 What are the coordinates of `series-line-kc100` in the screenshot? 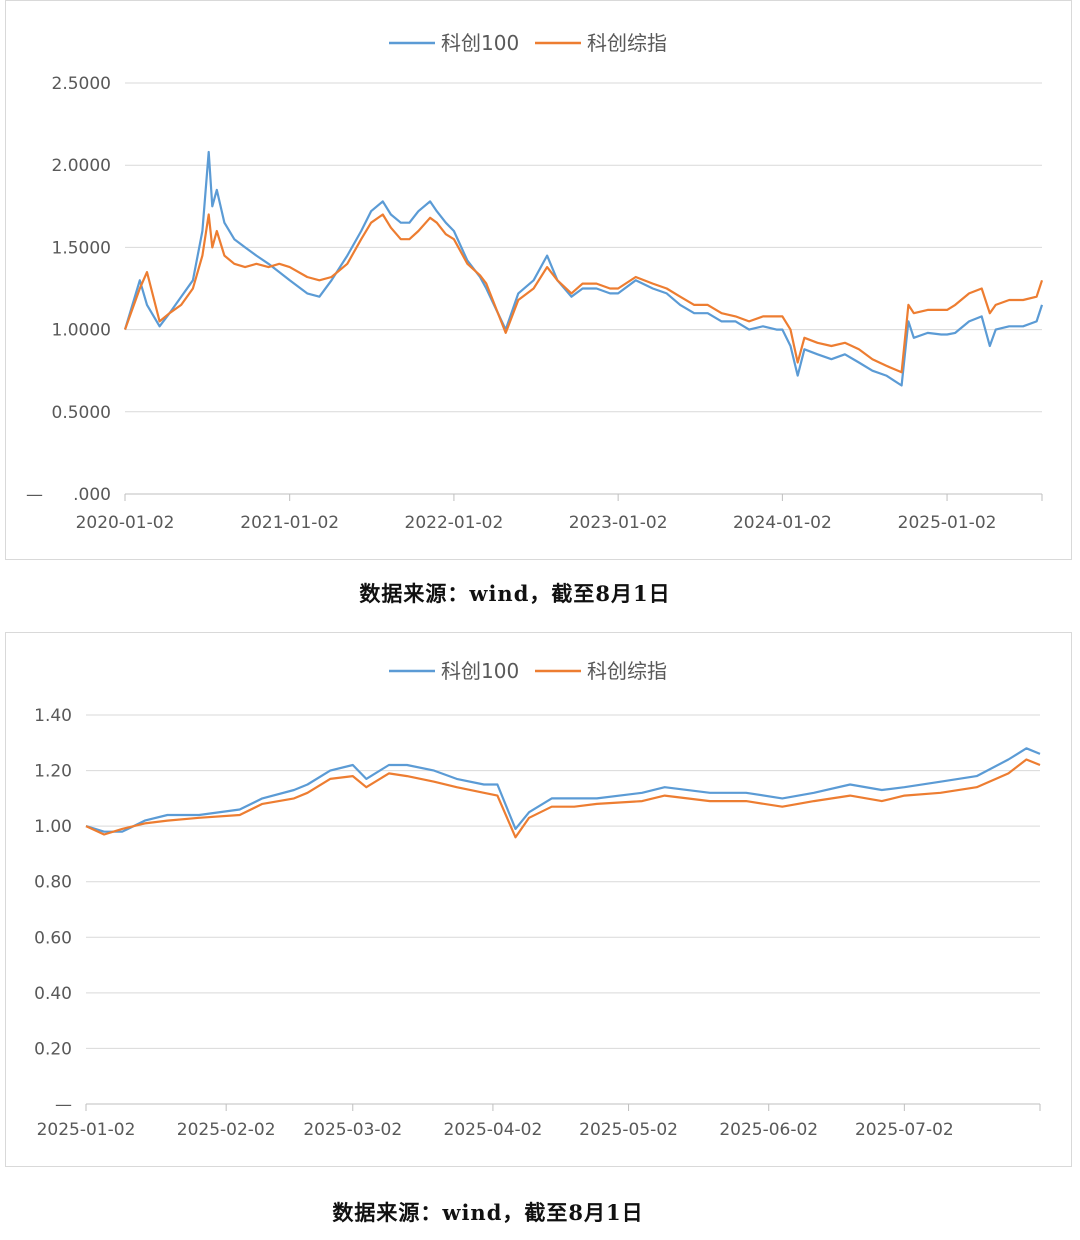 It's located at (563, 790).